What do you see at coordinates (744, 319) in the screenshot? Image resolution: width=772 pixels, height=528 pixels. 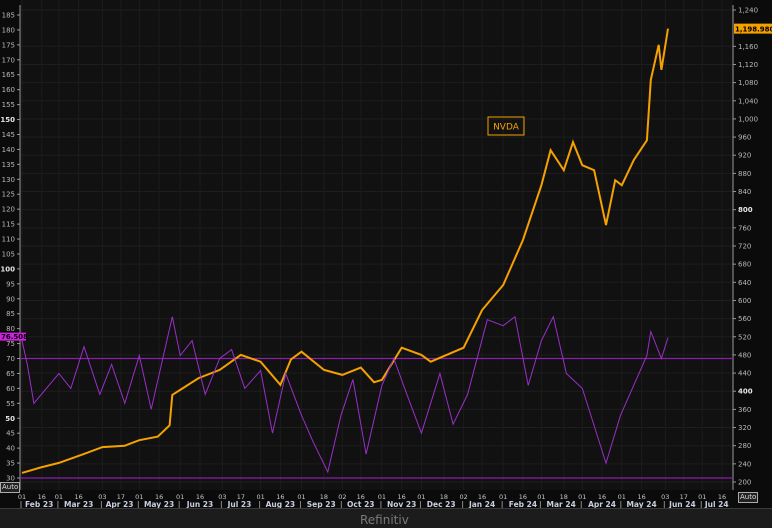 I see `right-tick-label: 560` at bounding box center [744, 319].